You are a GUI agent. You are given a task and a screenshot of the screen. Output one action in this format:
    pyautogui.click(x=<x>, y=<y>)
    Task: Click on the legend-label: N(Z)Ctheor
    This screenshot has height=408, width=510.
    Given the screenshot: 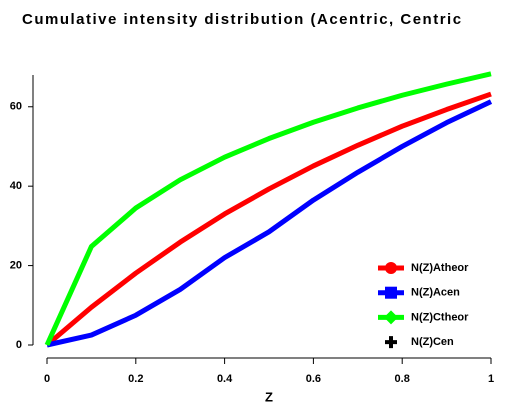 What is the action you would take?
    pyautogui.click(x=440, y=317)
    